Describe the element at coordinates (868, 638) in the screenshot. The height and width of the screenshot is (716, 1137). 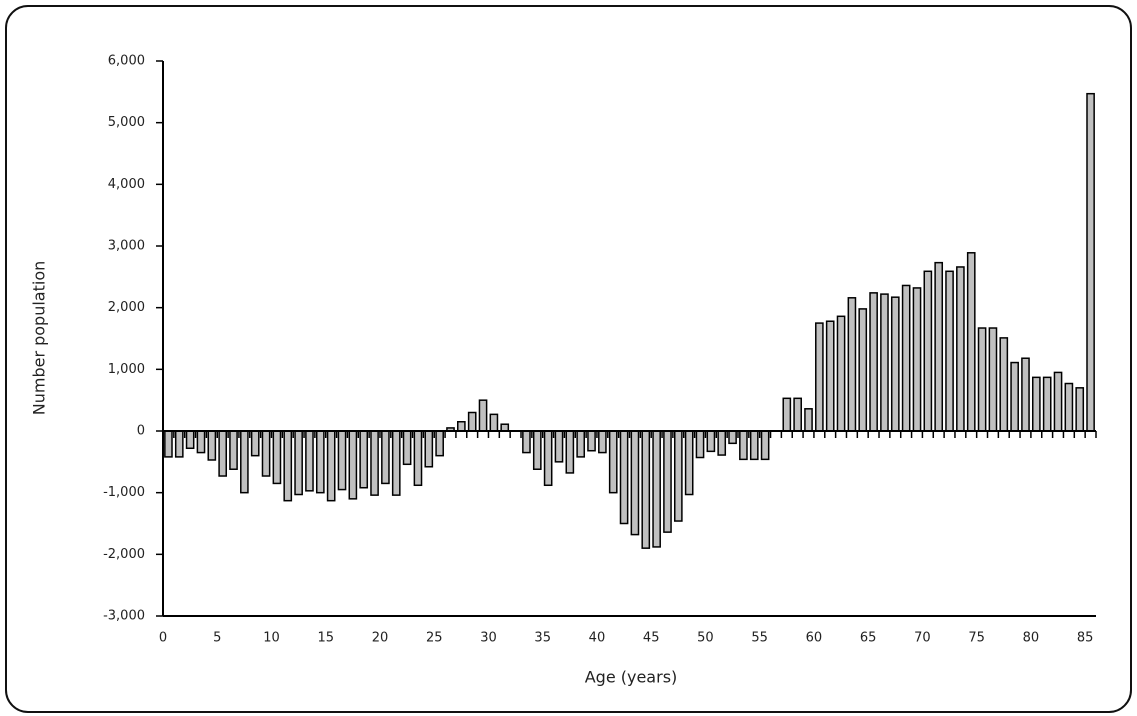
I see `x-tick-label: 65` at that location.